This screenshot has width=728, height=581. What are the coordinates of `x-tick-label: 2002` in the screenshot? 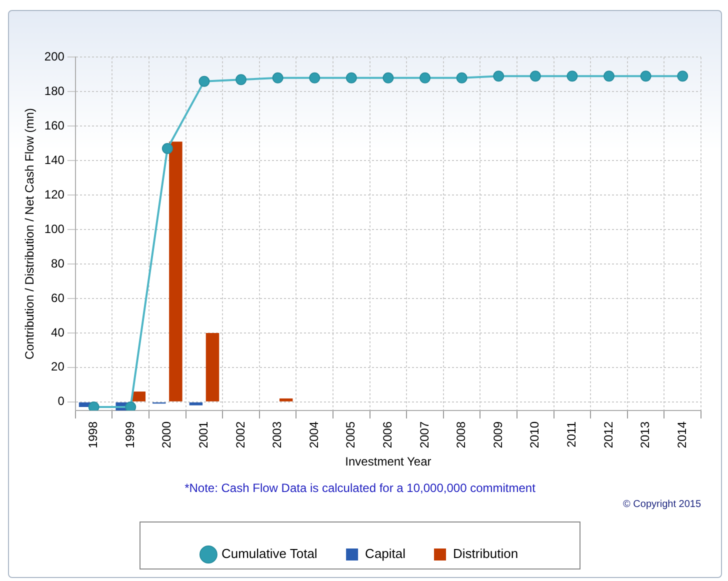 It's located at (240, 434).